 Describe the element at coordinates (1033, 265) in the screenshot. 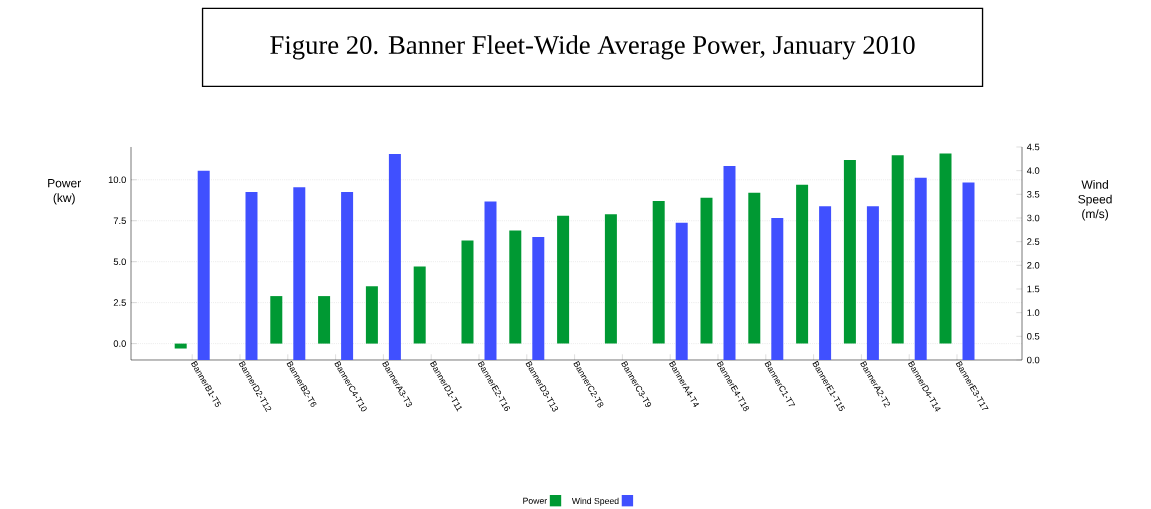

I see `y2-tick-label: 2.0` at that location.